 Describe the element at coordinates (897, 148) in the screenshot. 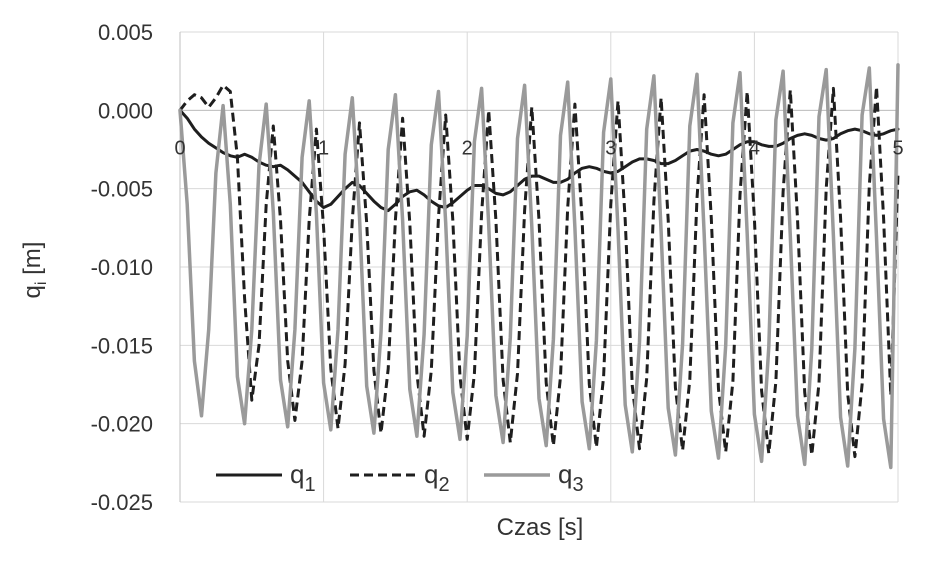

I see `x-tick-label: 5` at that location.